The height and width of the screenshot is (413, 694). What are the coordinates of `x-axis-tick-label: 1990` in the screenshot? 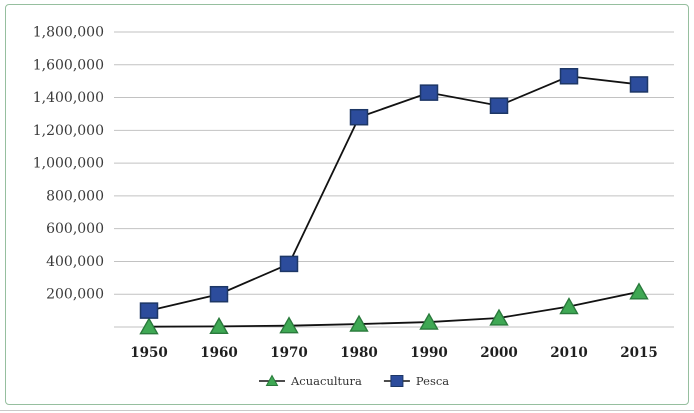 It's located at (429, 353).